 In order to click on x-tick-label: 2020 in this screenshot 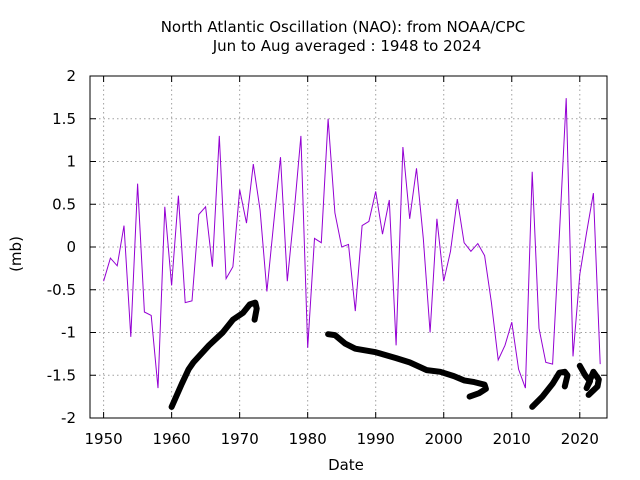, I will do `click(580, 439)`.